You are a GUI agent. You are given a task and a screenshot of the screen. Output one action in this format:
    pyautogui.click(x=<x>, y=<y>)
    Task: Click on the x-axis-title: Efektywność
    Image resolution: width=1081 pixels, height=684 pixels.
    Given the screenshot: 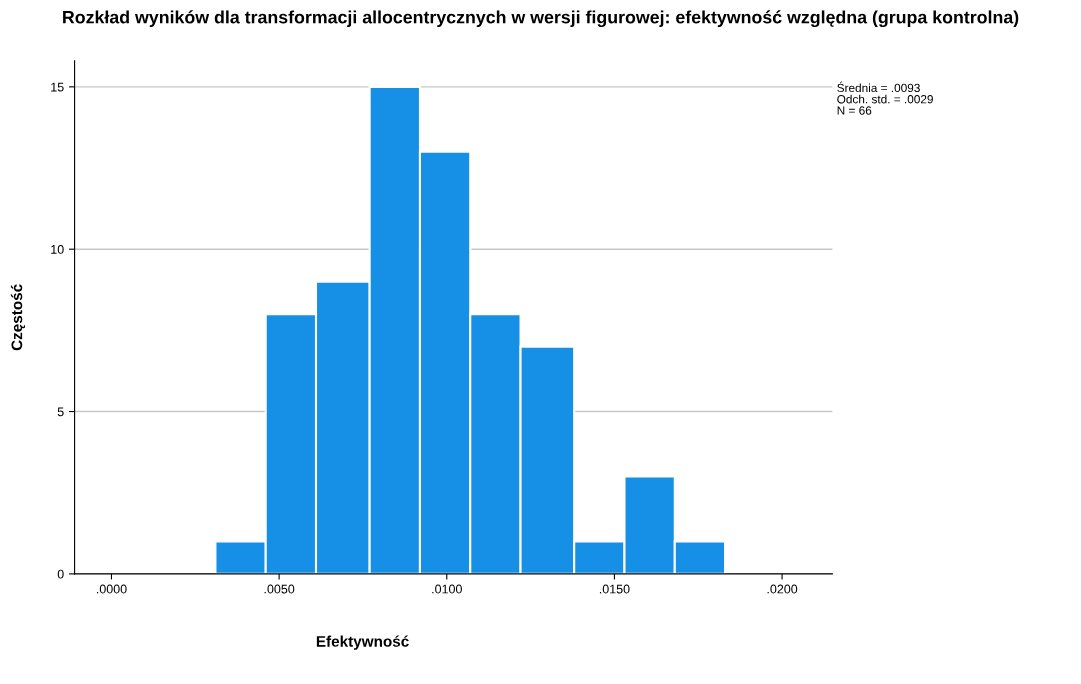 What is the action you would take?
    pyautogui.click(x=362, y=642)
    